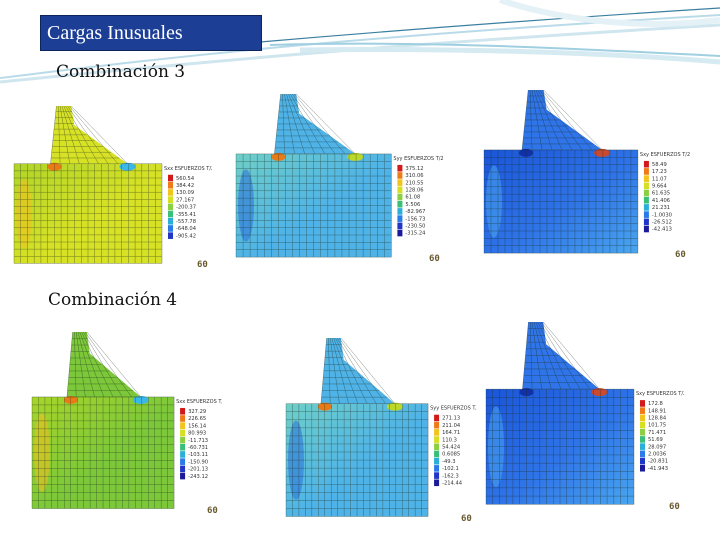 The width and height of the screenshot is (720, 540). Describe the element at coordinates (657, 426) in the screenshot. I see `legend-value: 101.75` at that location.